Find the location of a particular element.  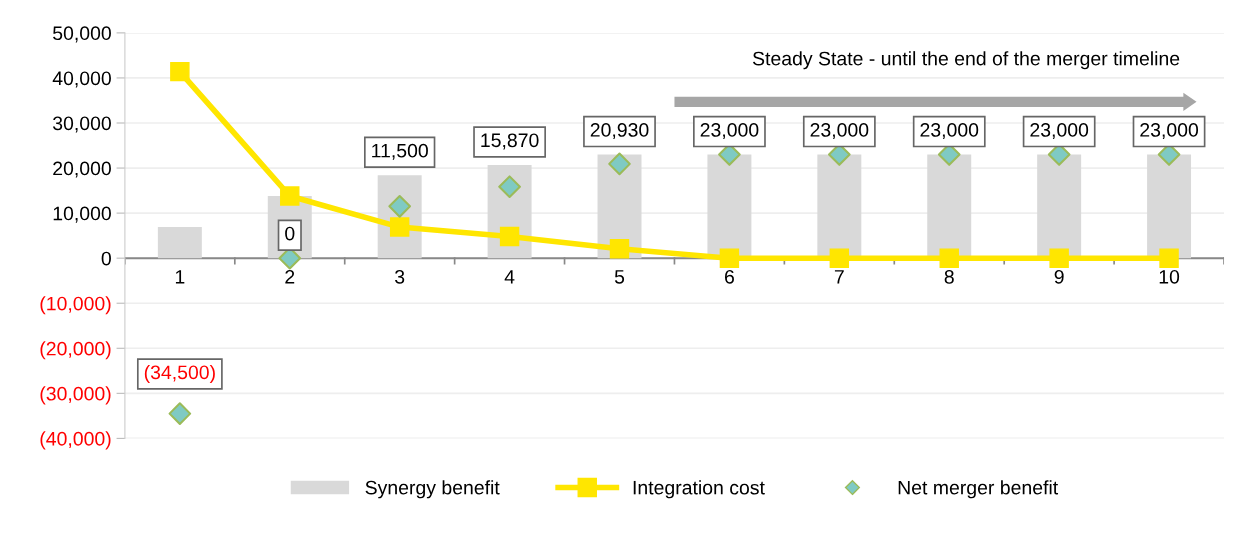

y-tick-label: (20,000) is located at coordinates (75, 350).